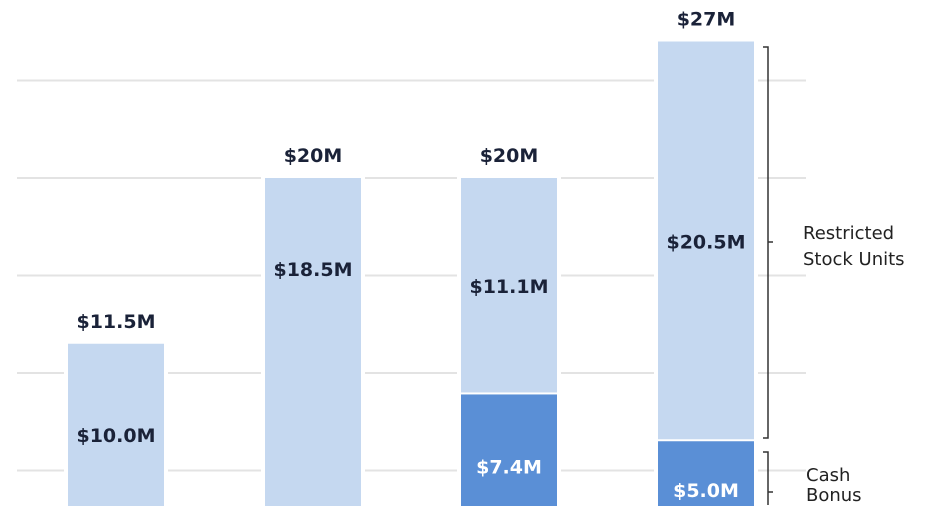 The width and height of the screenshot is (931, 506). I want to click on legend-rsu-line1: Restricted, so click(848, 233).